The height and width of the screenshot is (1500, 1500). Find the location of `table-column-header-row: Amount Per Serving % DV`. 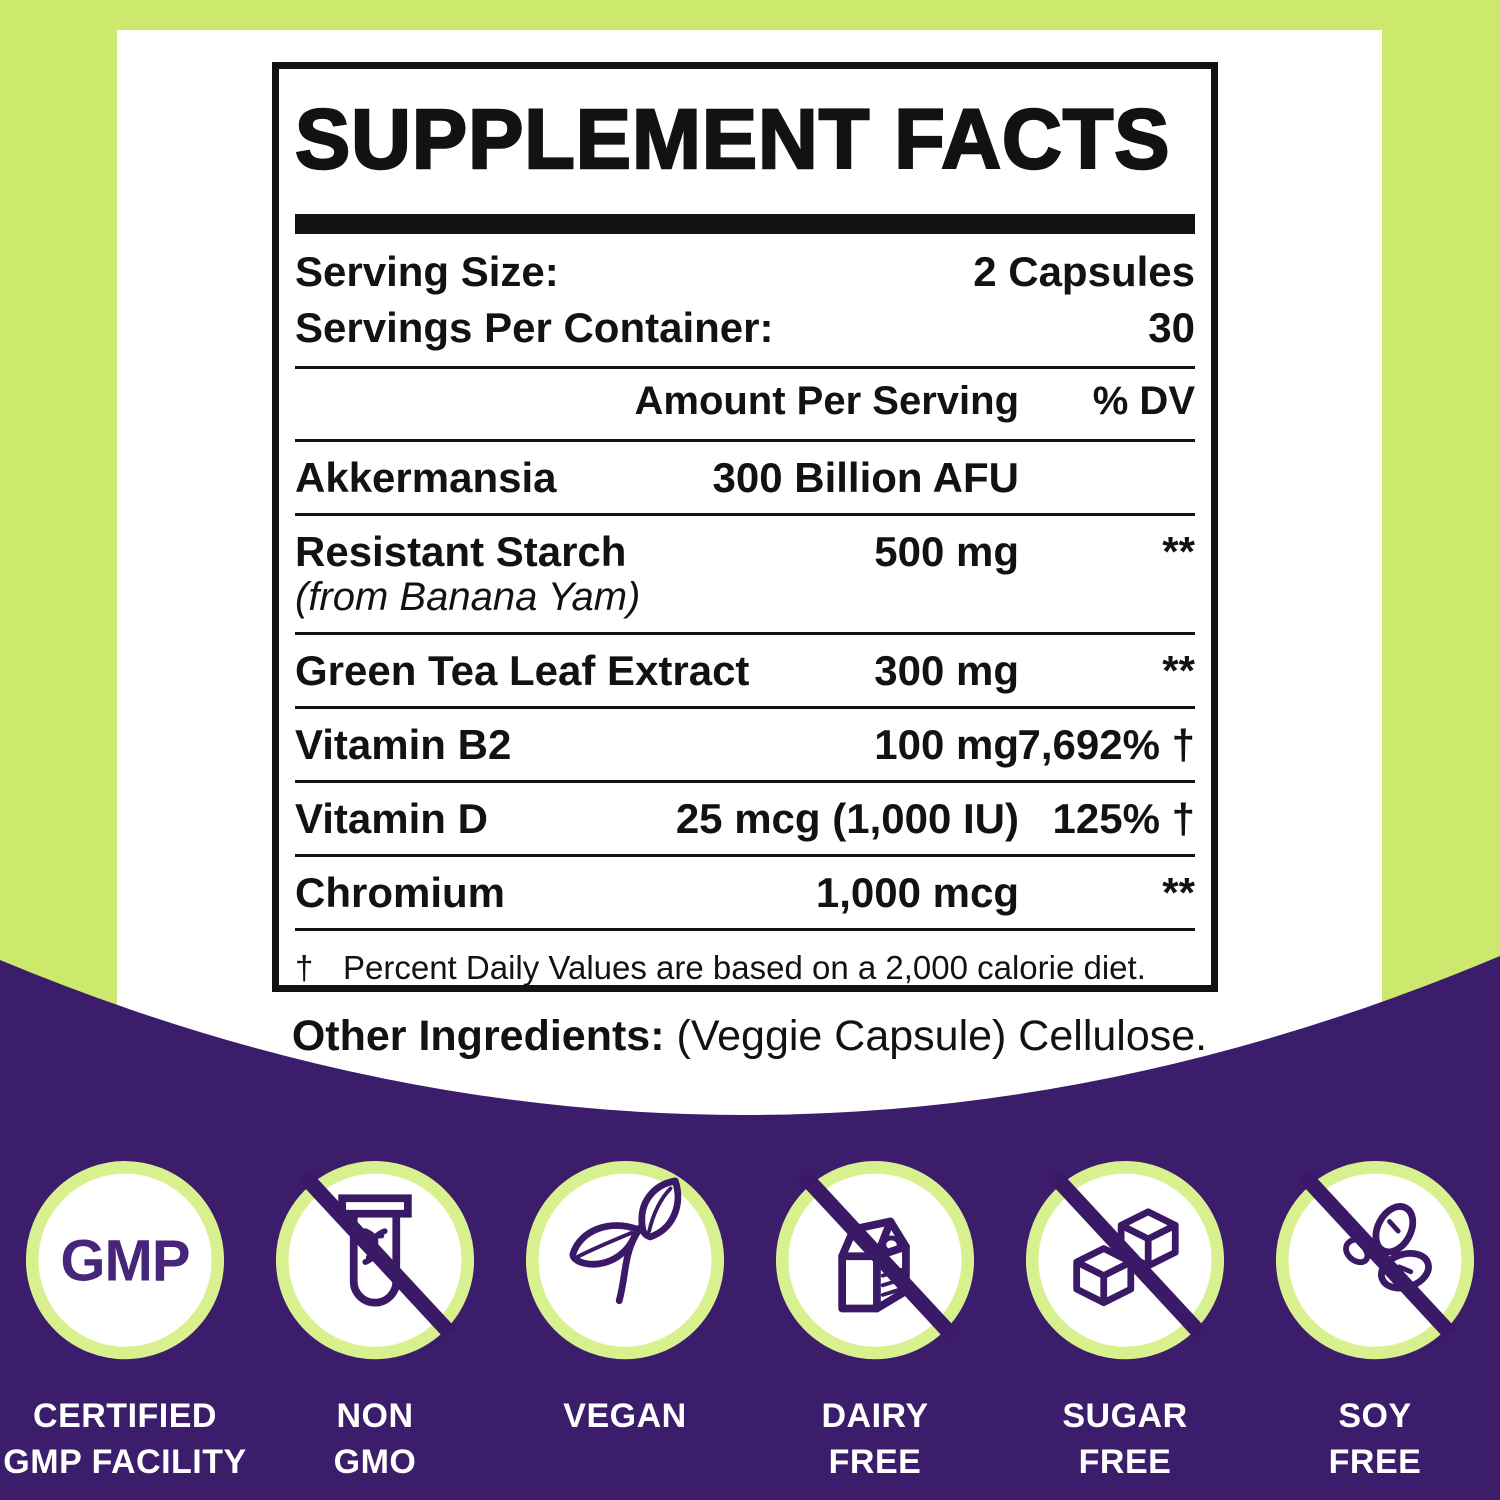

table-column-header-row: Amount Per Serving % DV is located at coordinates (745, 402).